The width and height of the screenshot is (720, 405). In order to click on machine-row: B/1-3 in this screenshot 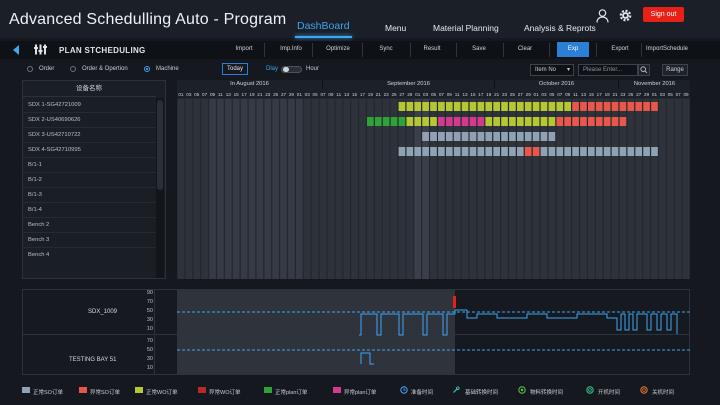, I will do `click(89, 195)`.